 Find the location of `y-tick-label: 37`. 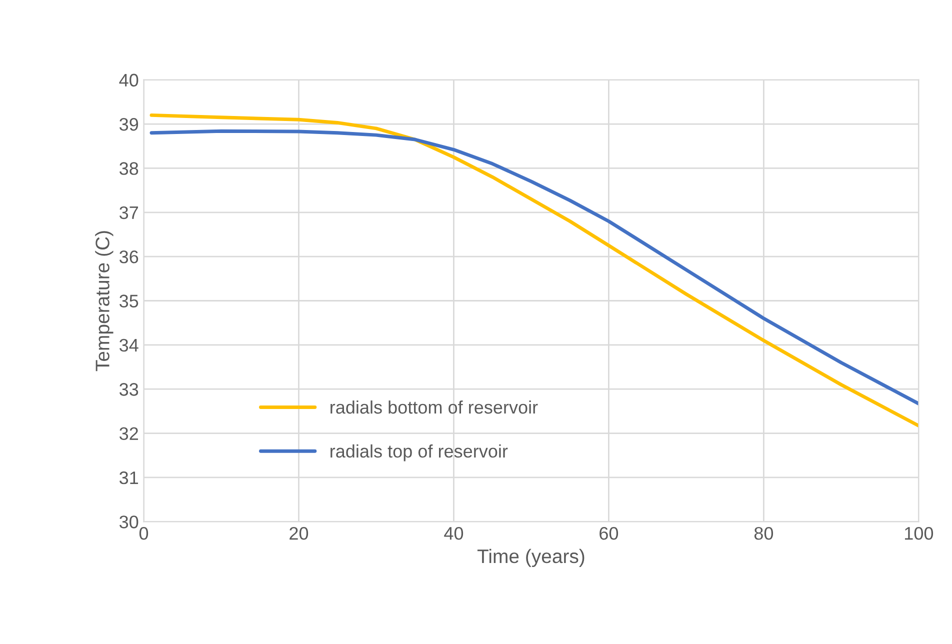

y-tick-label: 37 is located at coordinates (129, 213).